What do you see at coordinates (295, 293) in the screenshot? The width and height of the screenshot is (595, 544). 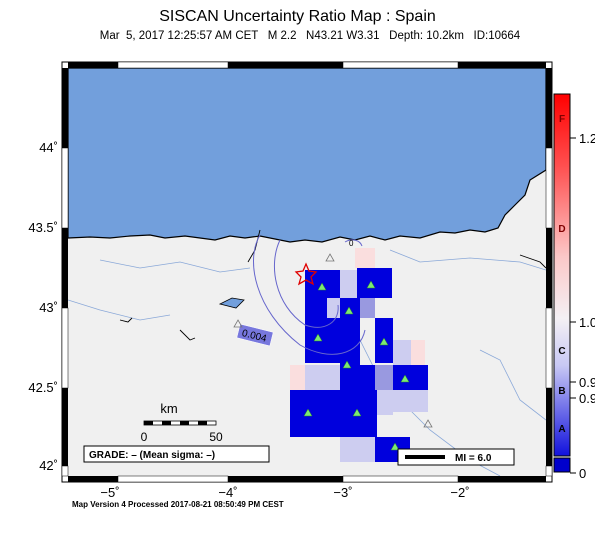 I see `contour-label: 0.004 0` at bounding box center [295, 293].